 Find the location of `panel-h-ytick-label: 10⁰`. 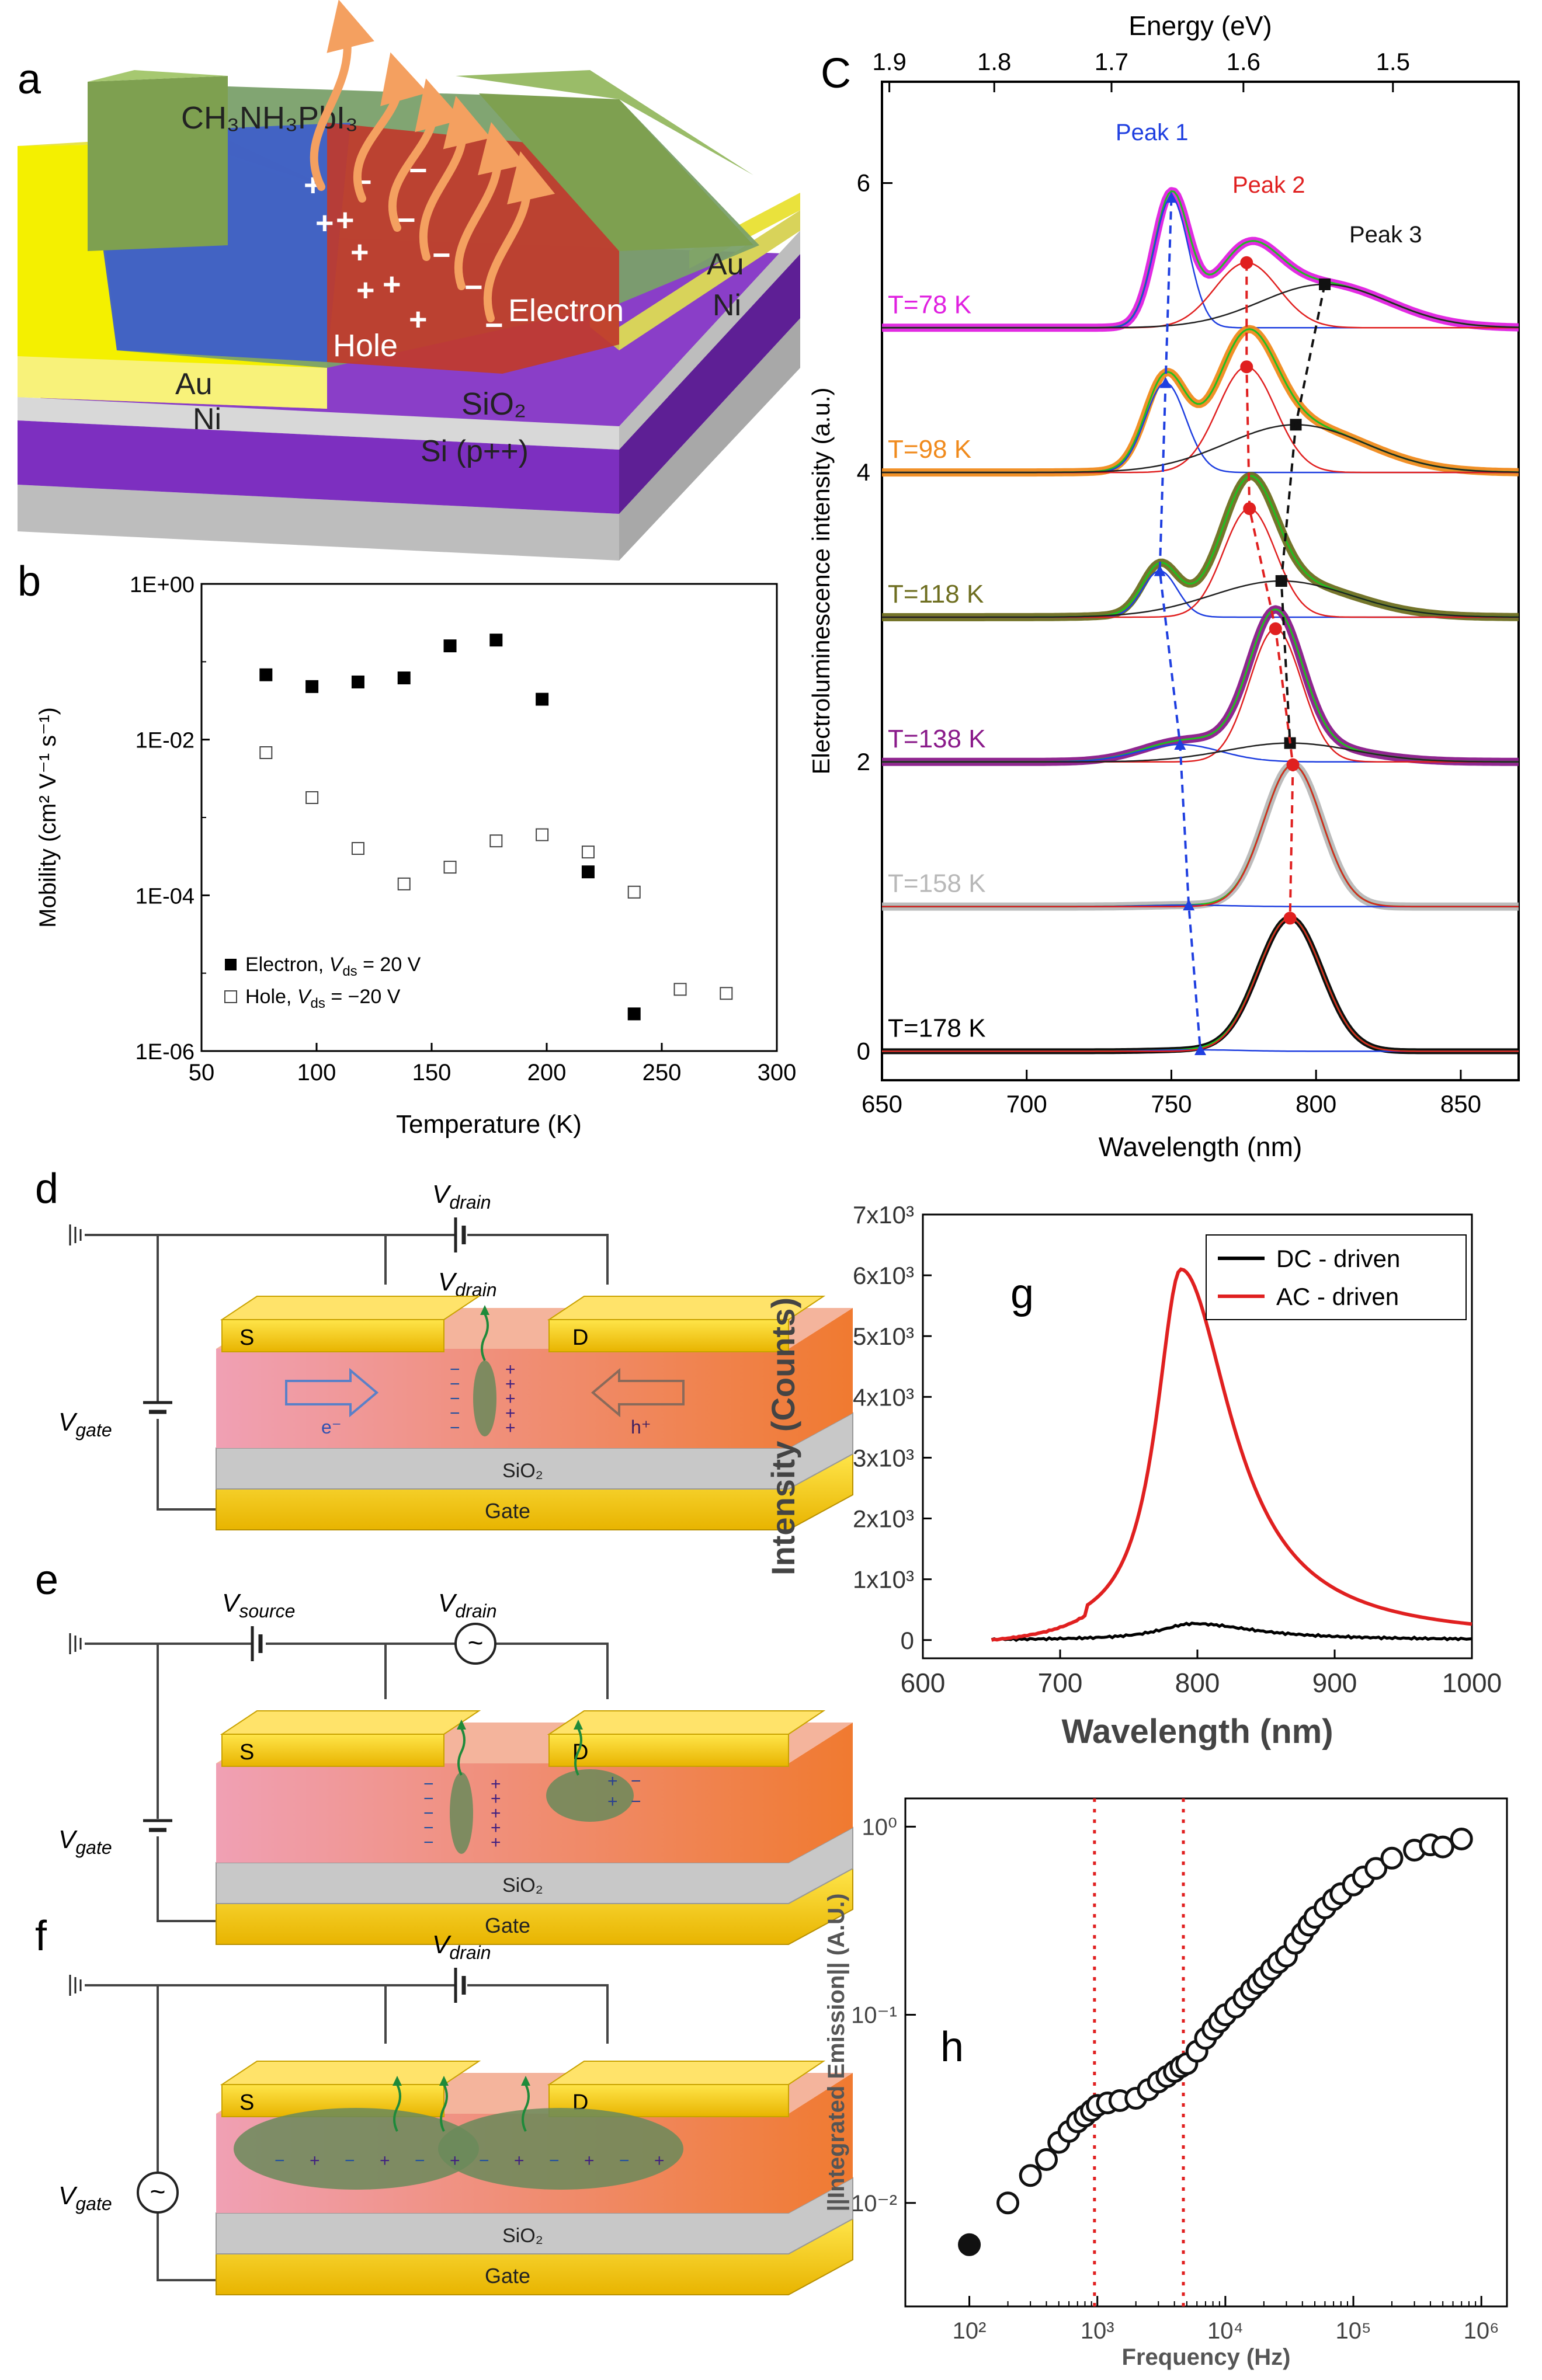

panel-h-ytick-label: 10⁰ is located at coordinates (879, 1827).